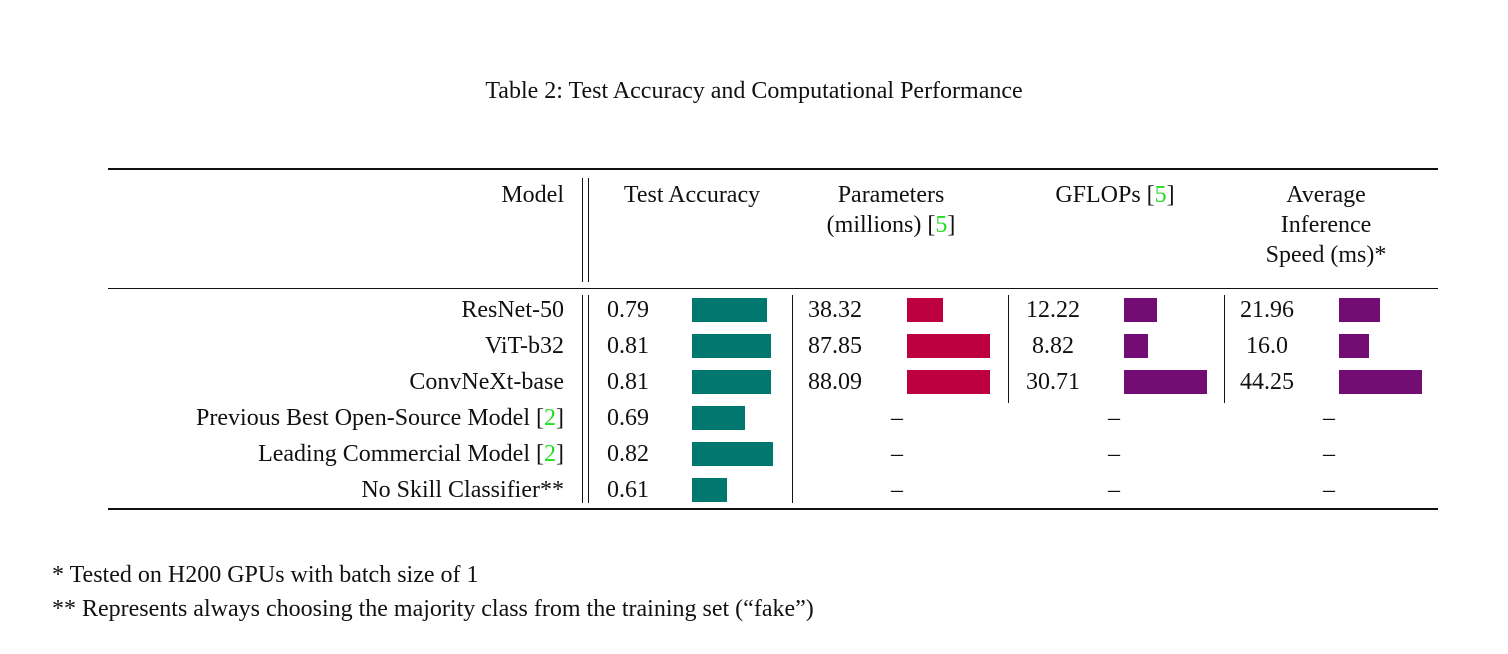 The height and width of the screenshot is (654, 1508). I want to click on top-rule, so click(773, 169).